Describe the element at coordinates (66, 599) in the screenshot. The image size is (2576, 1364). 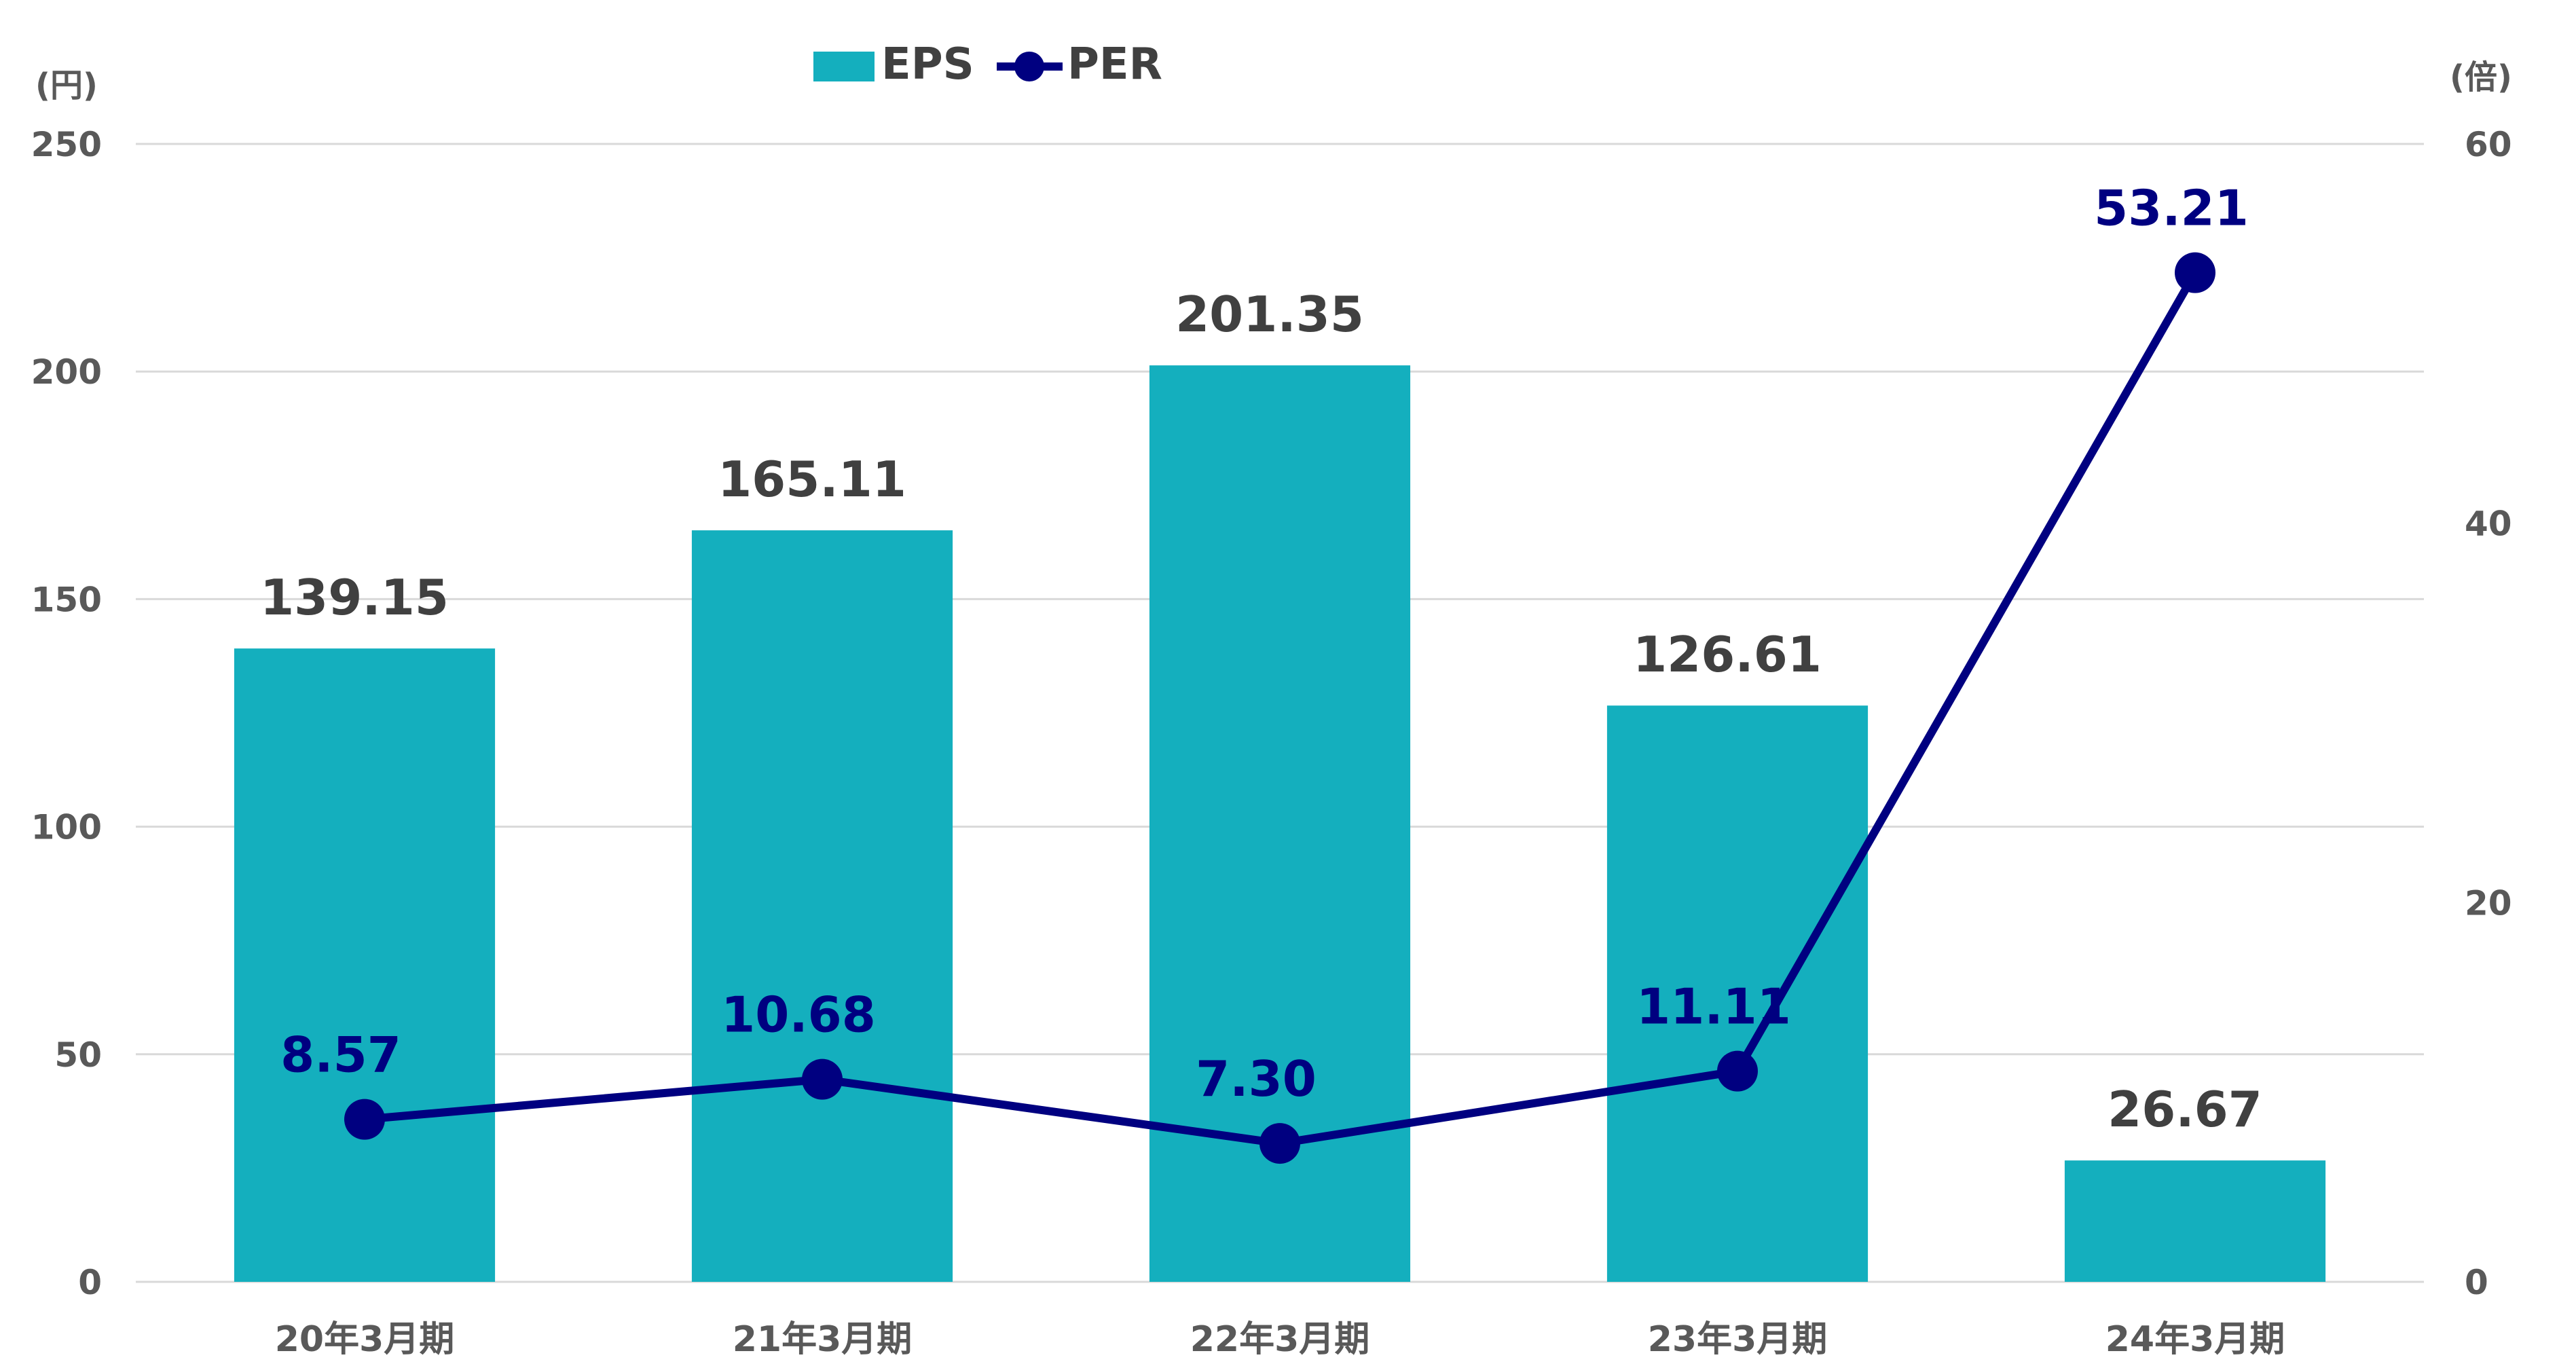
I see `left-tick-label: 150` at that location.